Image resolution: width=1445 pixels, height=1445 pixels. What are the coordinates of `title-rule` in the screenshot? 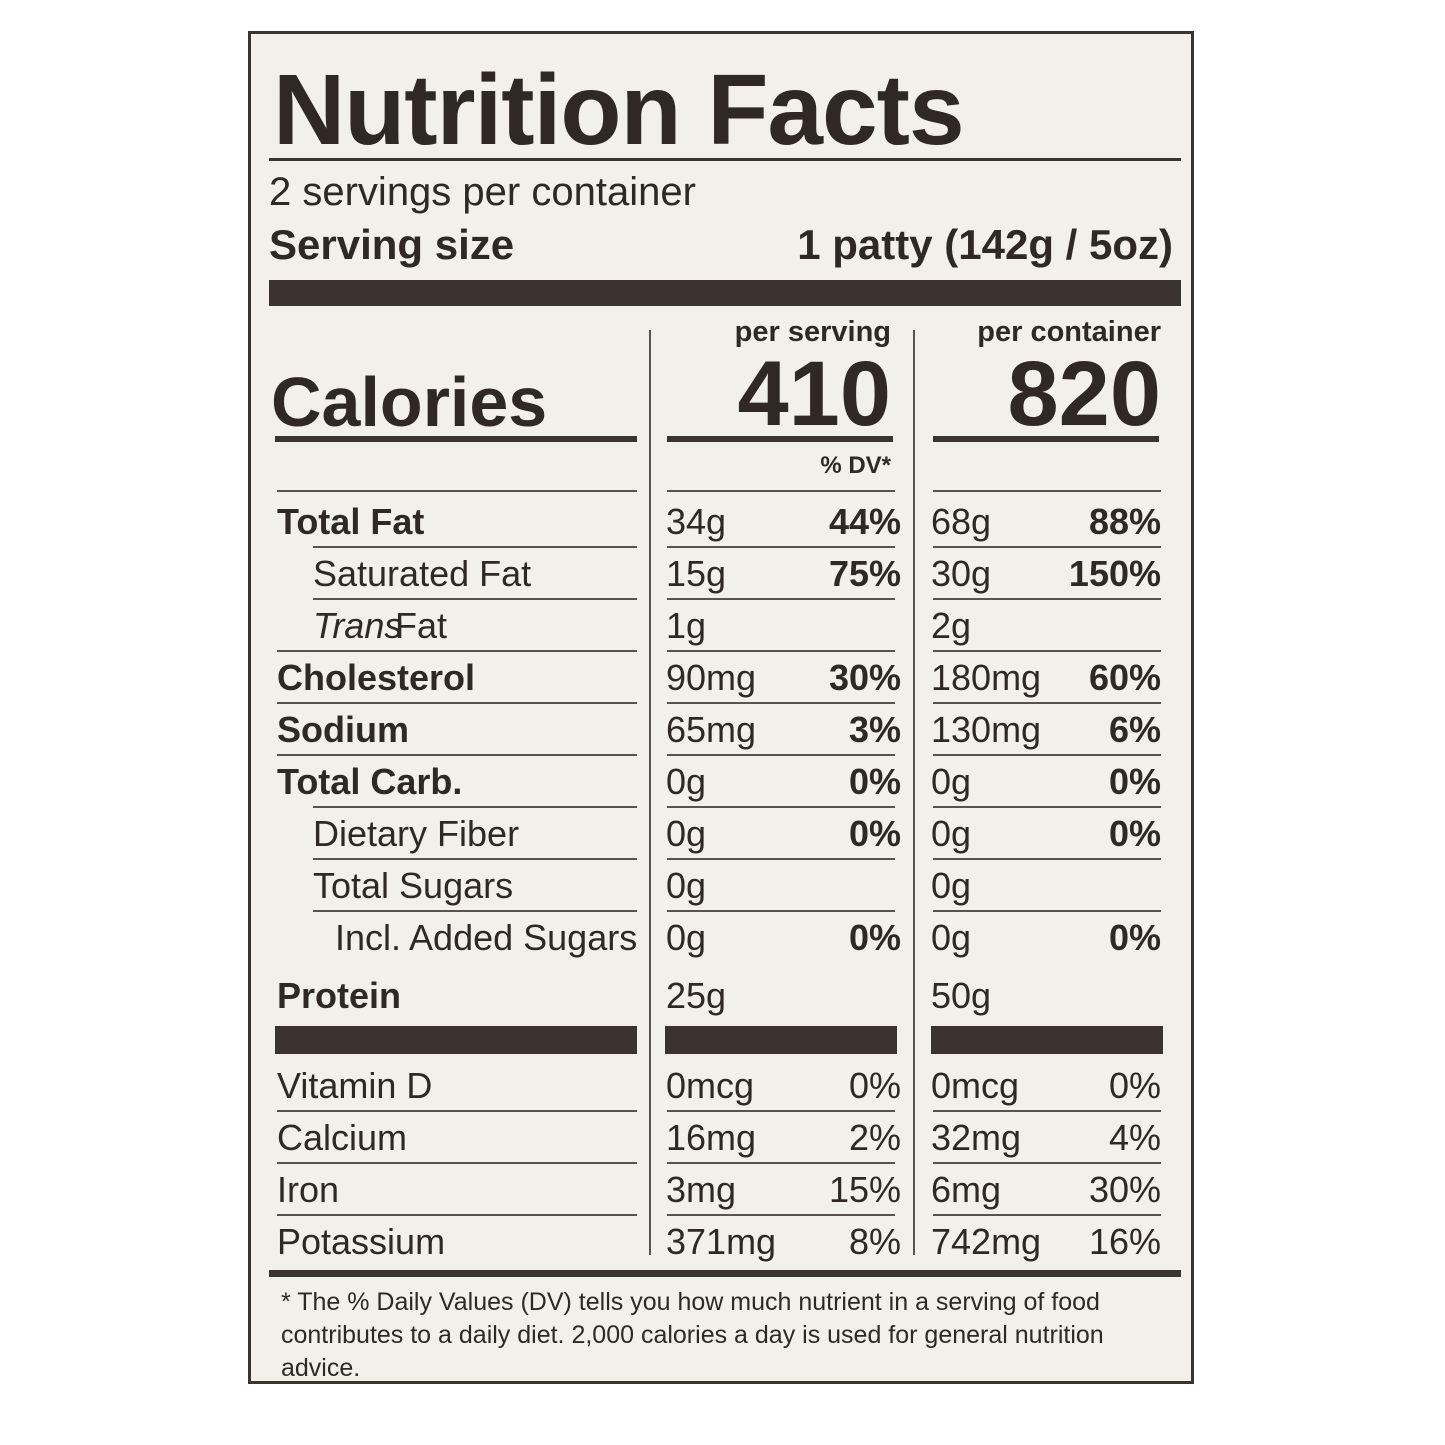 It's located at (725, 159).